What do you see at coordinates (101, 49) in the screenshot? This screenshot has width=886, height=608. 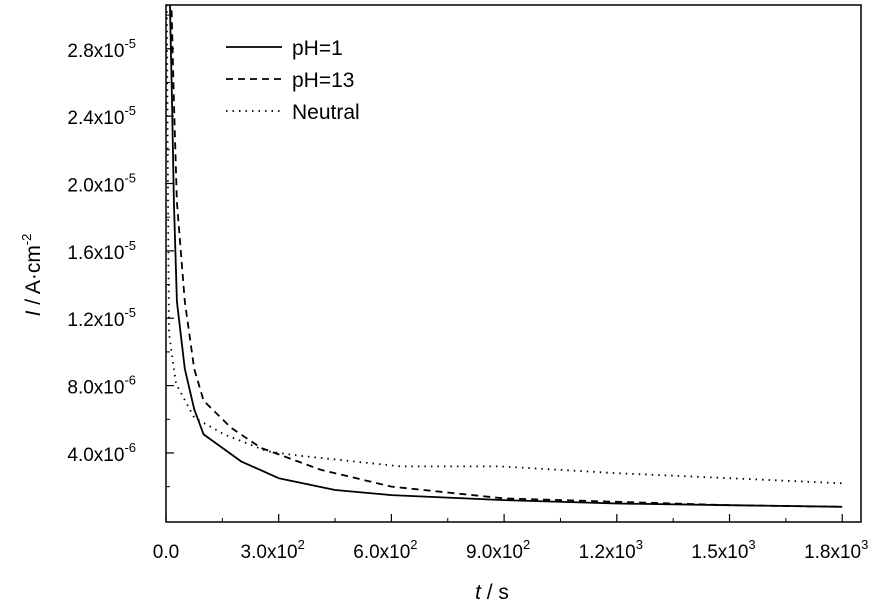 I see `y-tick-label: 2.8x10⁻⁵` at bounding box center [101, 49].